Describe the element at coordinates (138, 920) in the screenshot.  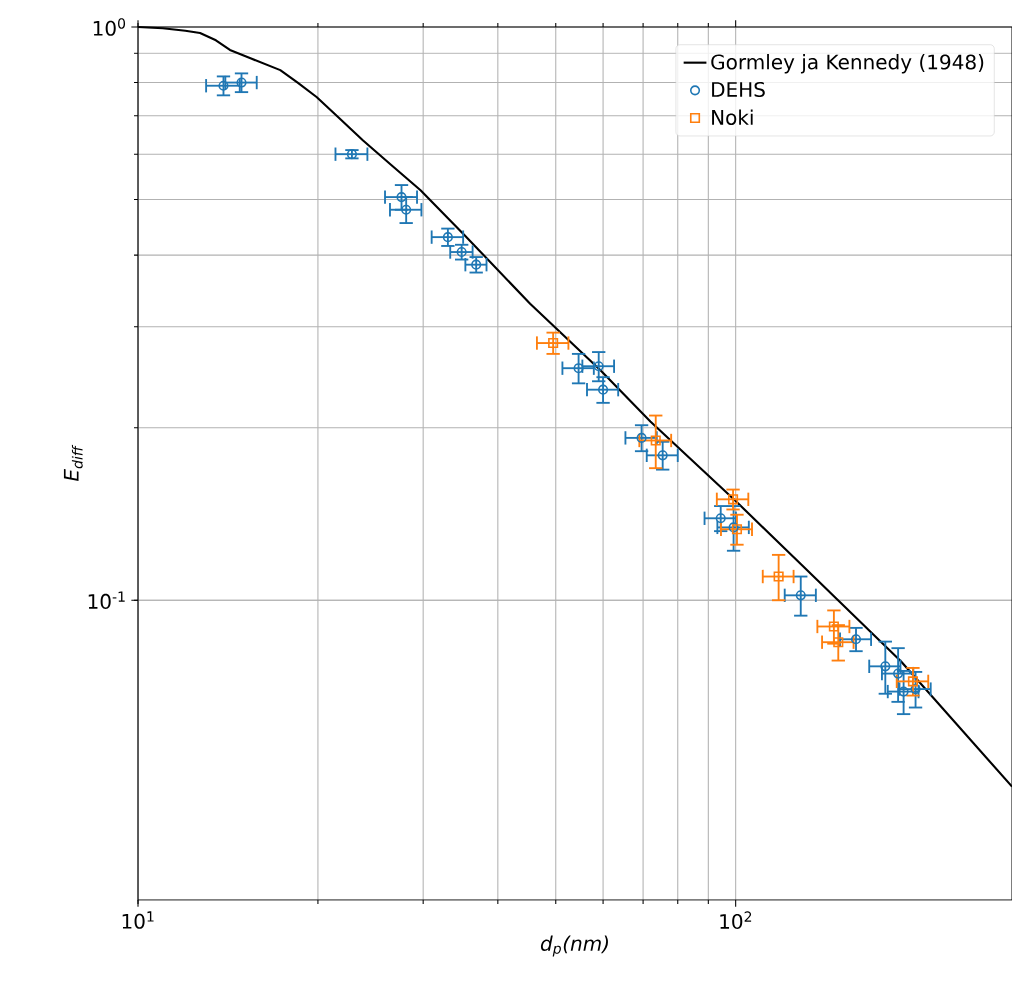
I see `x-tick-label: 10$^{1}$` at that location.